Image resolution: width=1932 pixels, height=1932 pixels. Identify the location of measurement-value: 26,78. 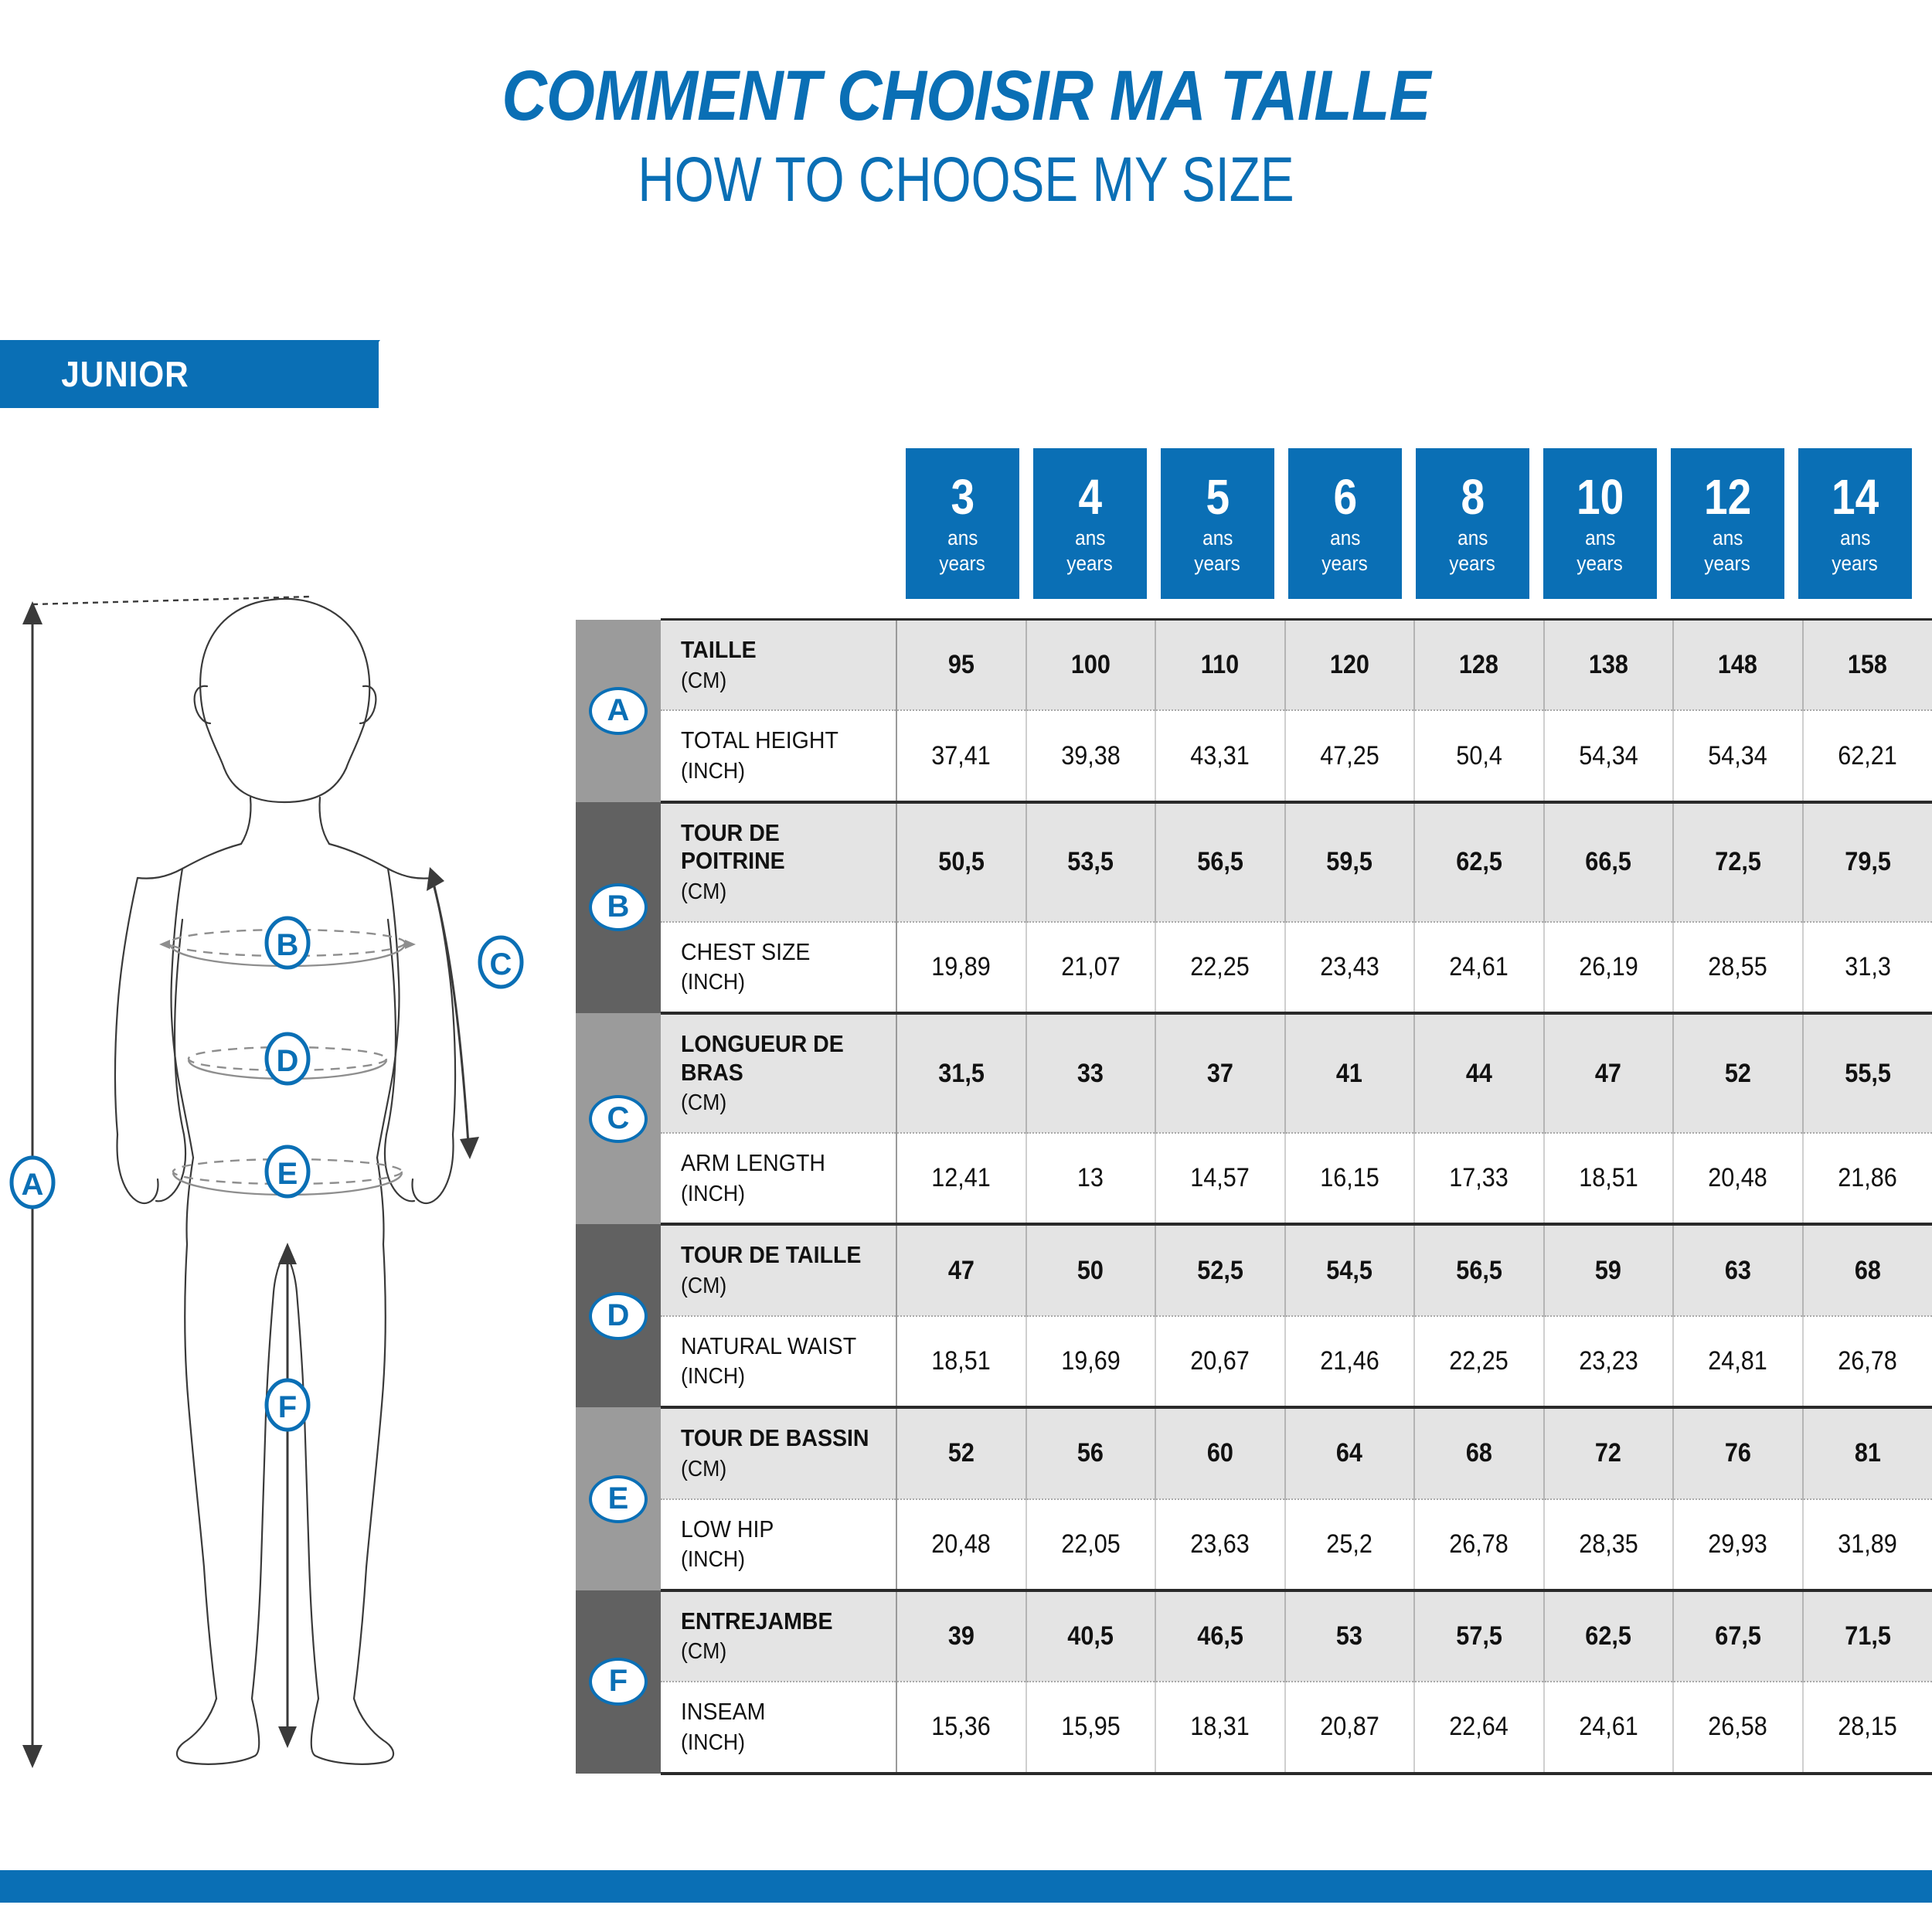
(1867, 1362).